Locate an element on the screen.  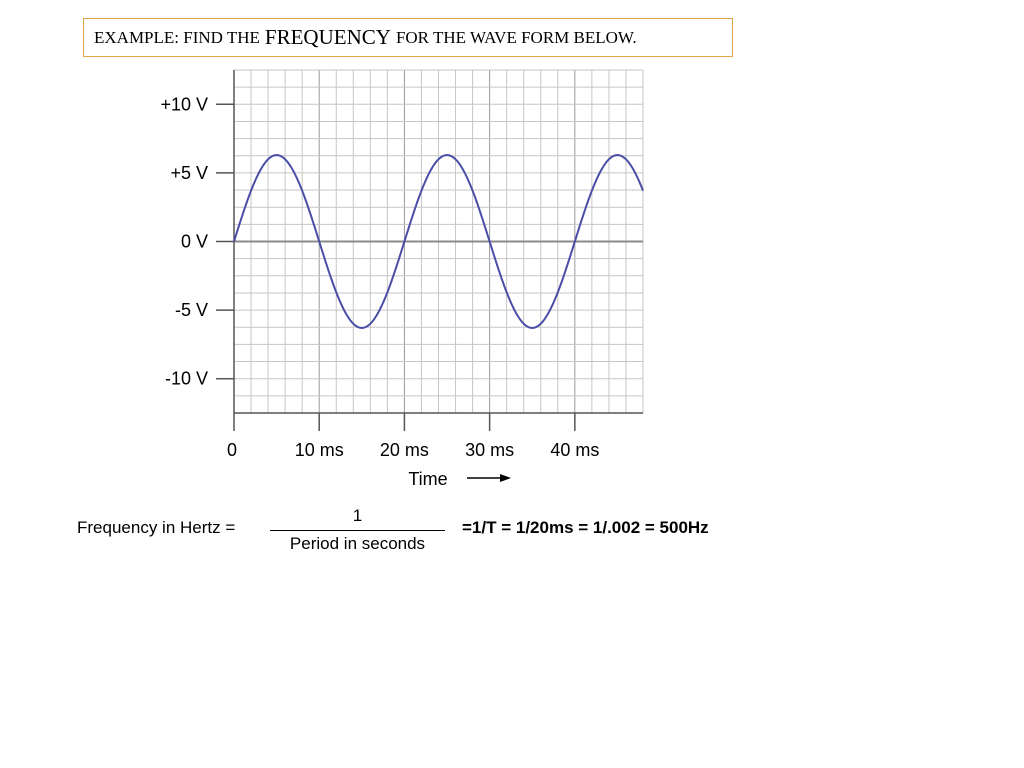
sine-wave-line is located at coordinates (438, 241).